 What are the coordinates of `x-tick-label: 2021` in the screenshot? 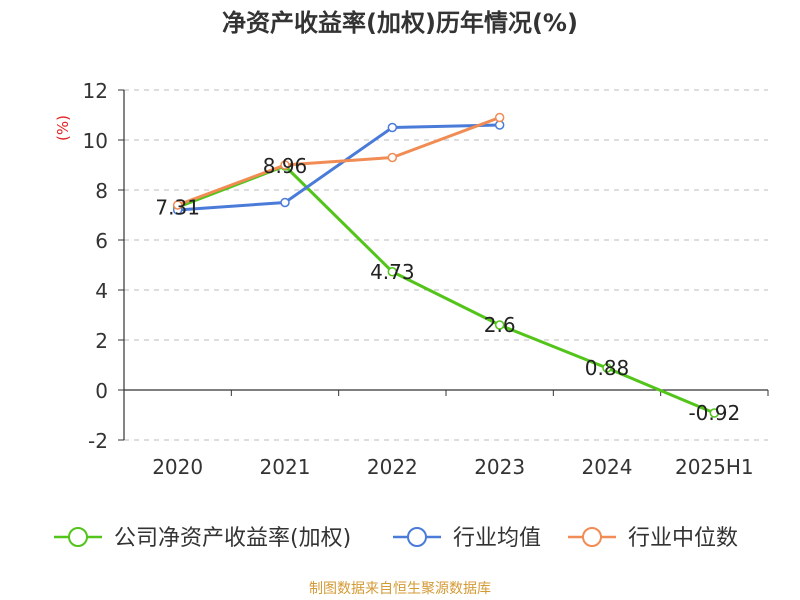 It's located at (285, 467).